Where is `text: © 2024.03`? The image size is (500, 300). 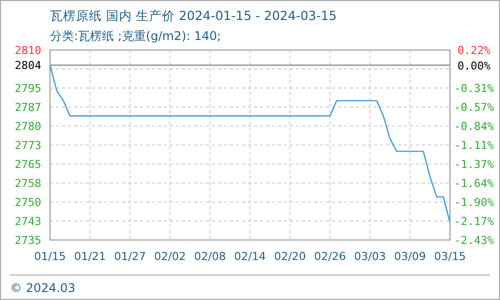 text: © 2024.03 is located at coordinates (43, 288).